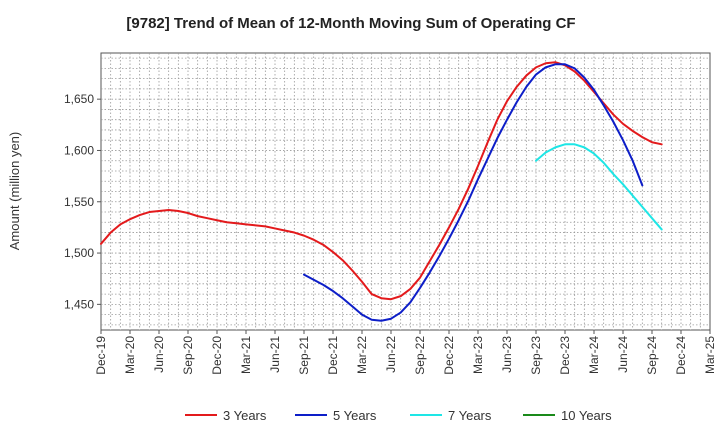 The width and height of the screenshot is (720, 440). Describe the element at coordinates (507, 354) in the screenshot. I see `x-tick-label: Jun-23` at that location.